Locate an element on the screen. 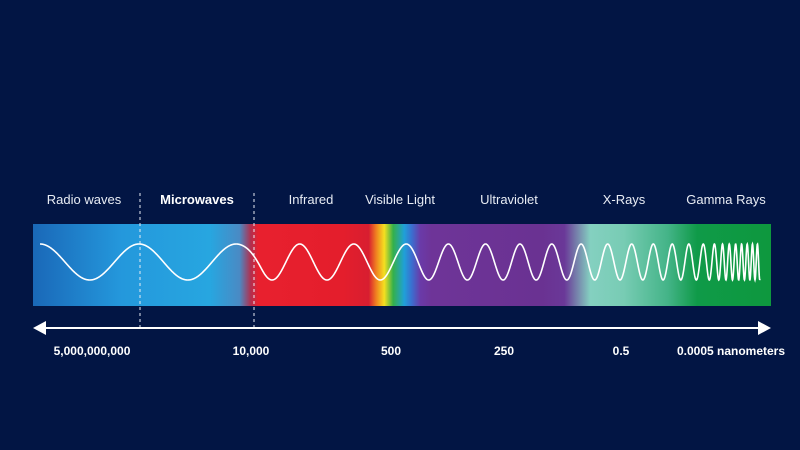  label-radio-waves: Radio waves is located at coordinates (84, 199).